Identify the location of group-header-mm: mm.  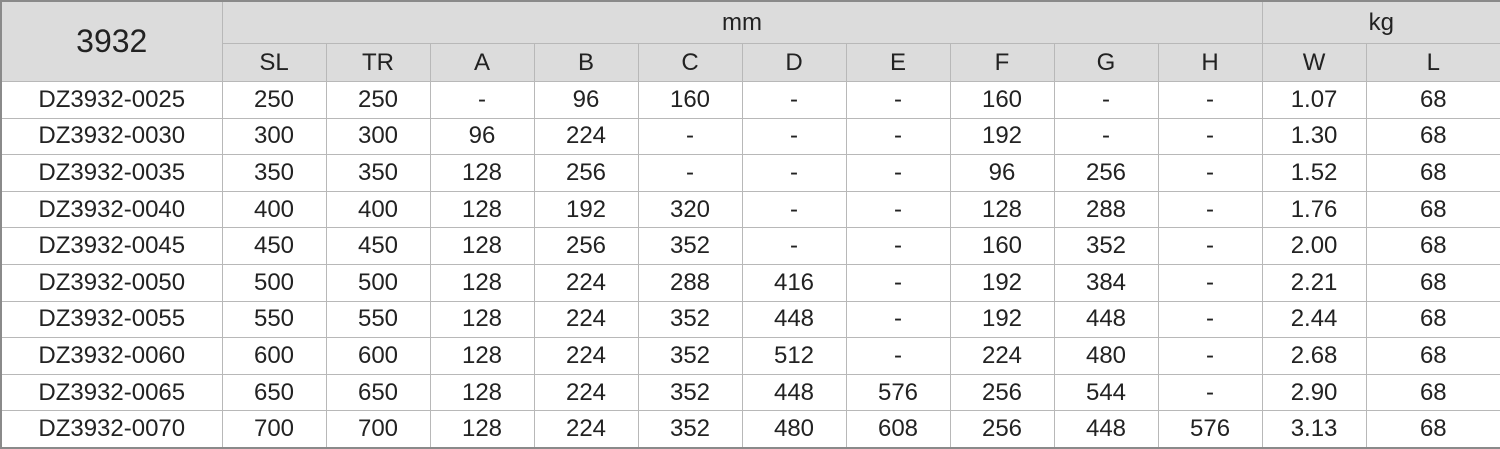
(742, 22).